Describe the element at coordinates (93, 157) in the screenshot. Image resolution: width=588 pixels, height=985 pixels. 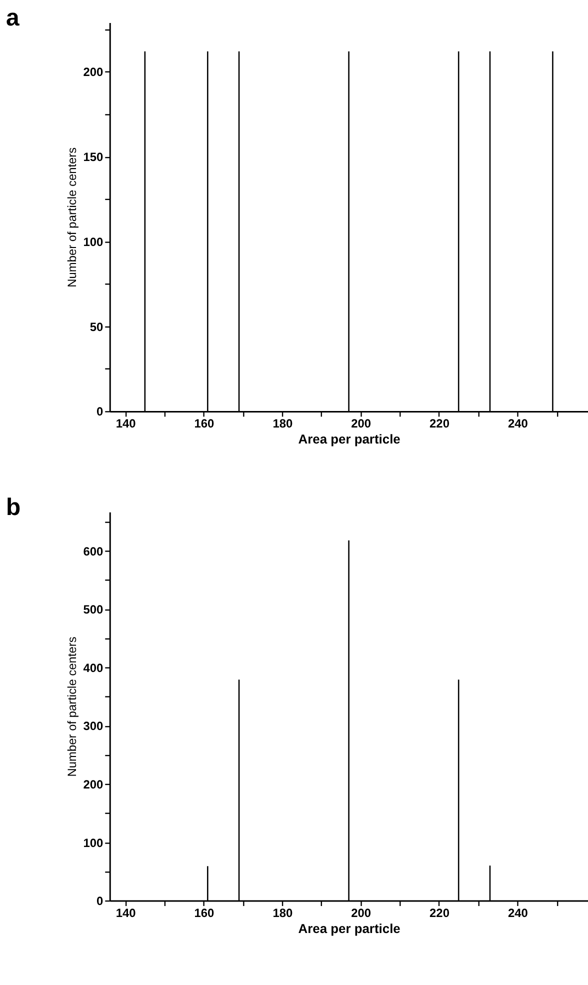
I see `y-tick-label: 150` at that location.